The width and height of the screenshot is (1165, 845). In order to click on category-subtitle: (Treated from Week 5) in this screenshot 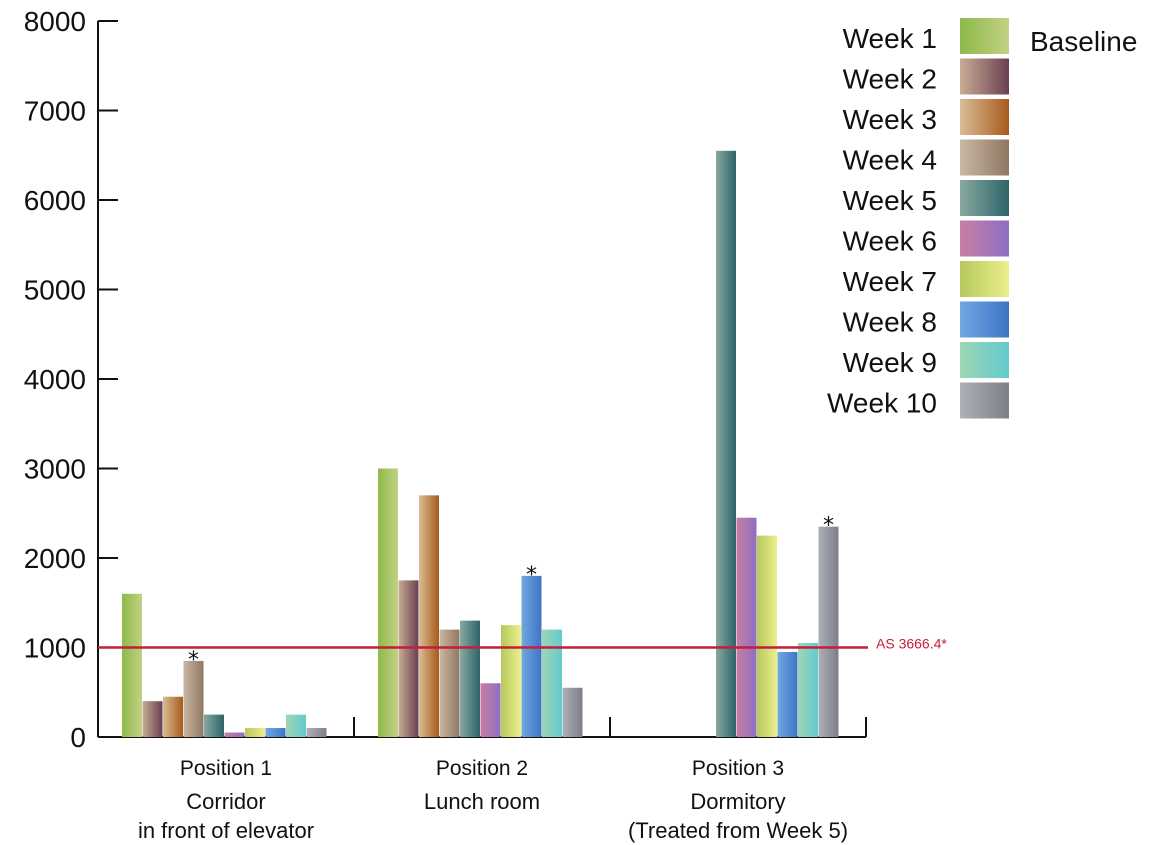, I will do `click(738, 830)`.